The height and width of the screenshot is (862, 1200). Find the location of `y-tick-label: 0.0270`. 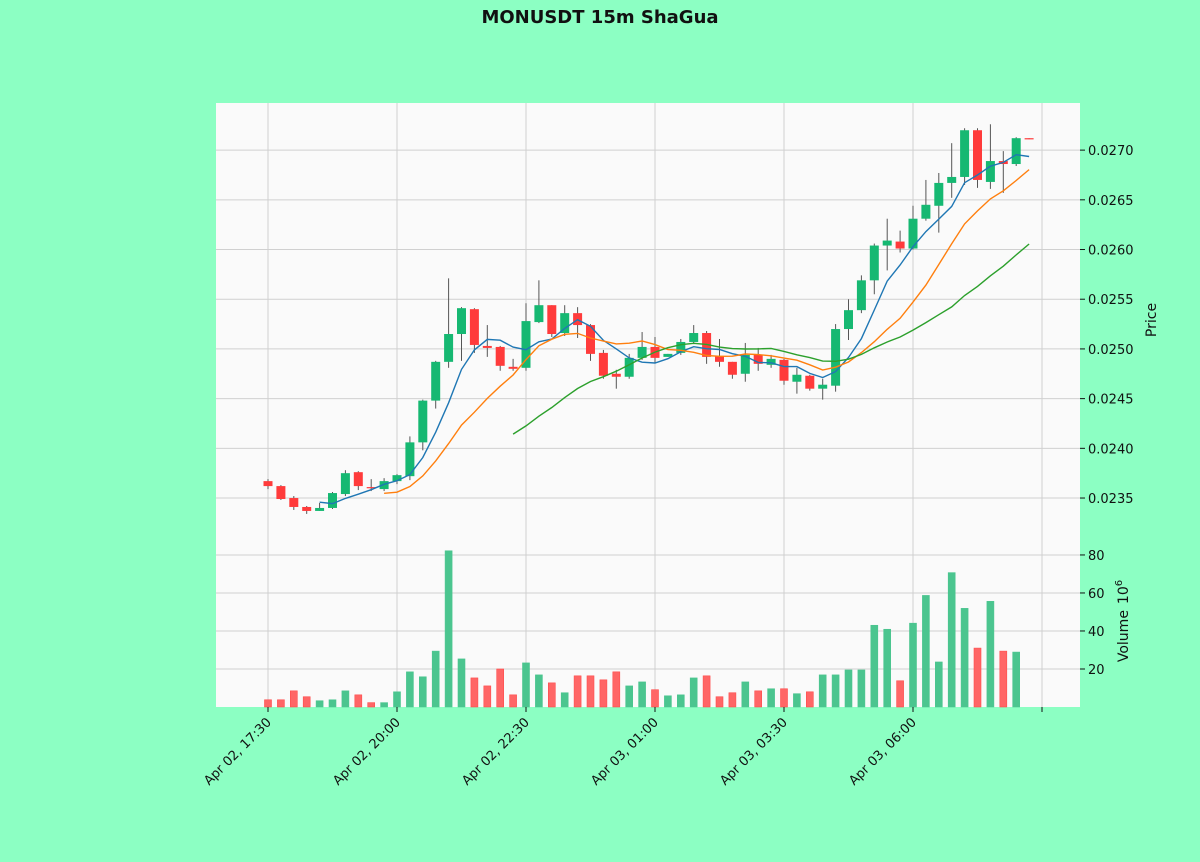

y-tick-label: 0.0270 is located at coordinates (1111, 151).